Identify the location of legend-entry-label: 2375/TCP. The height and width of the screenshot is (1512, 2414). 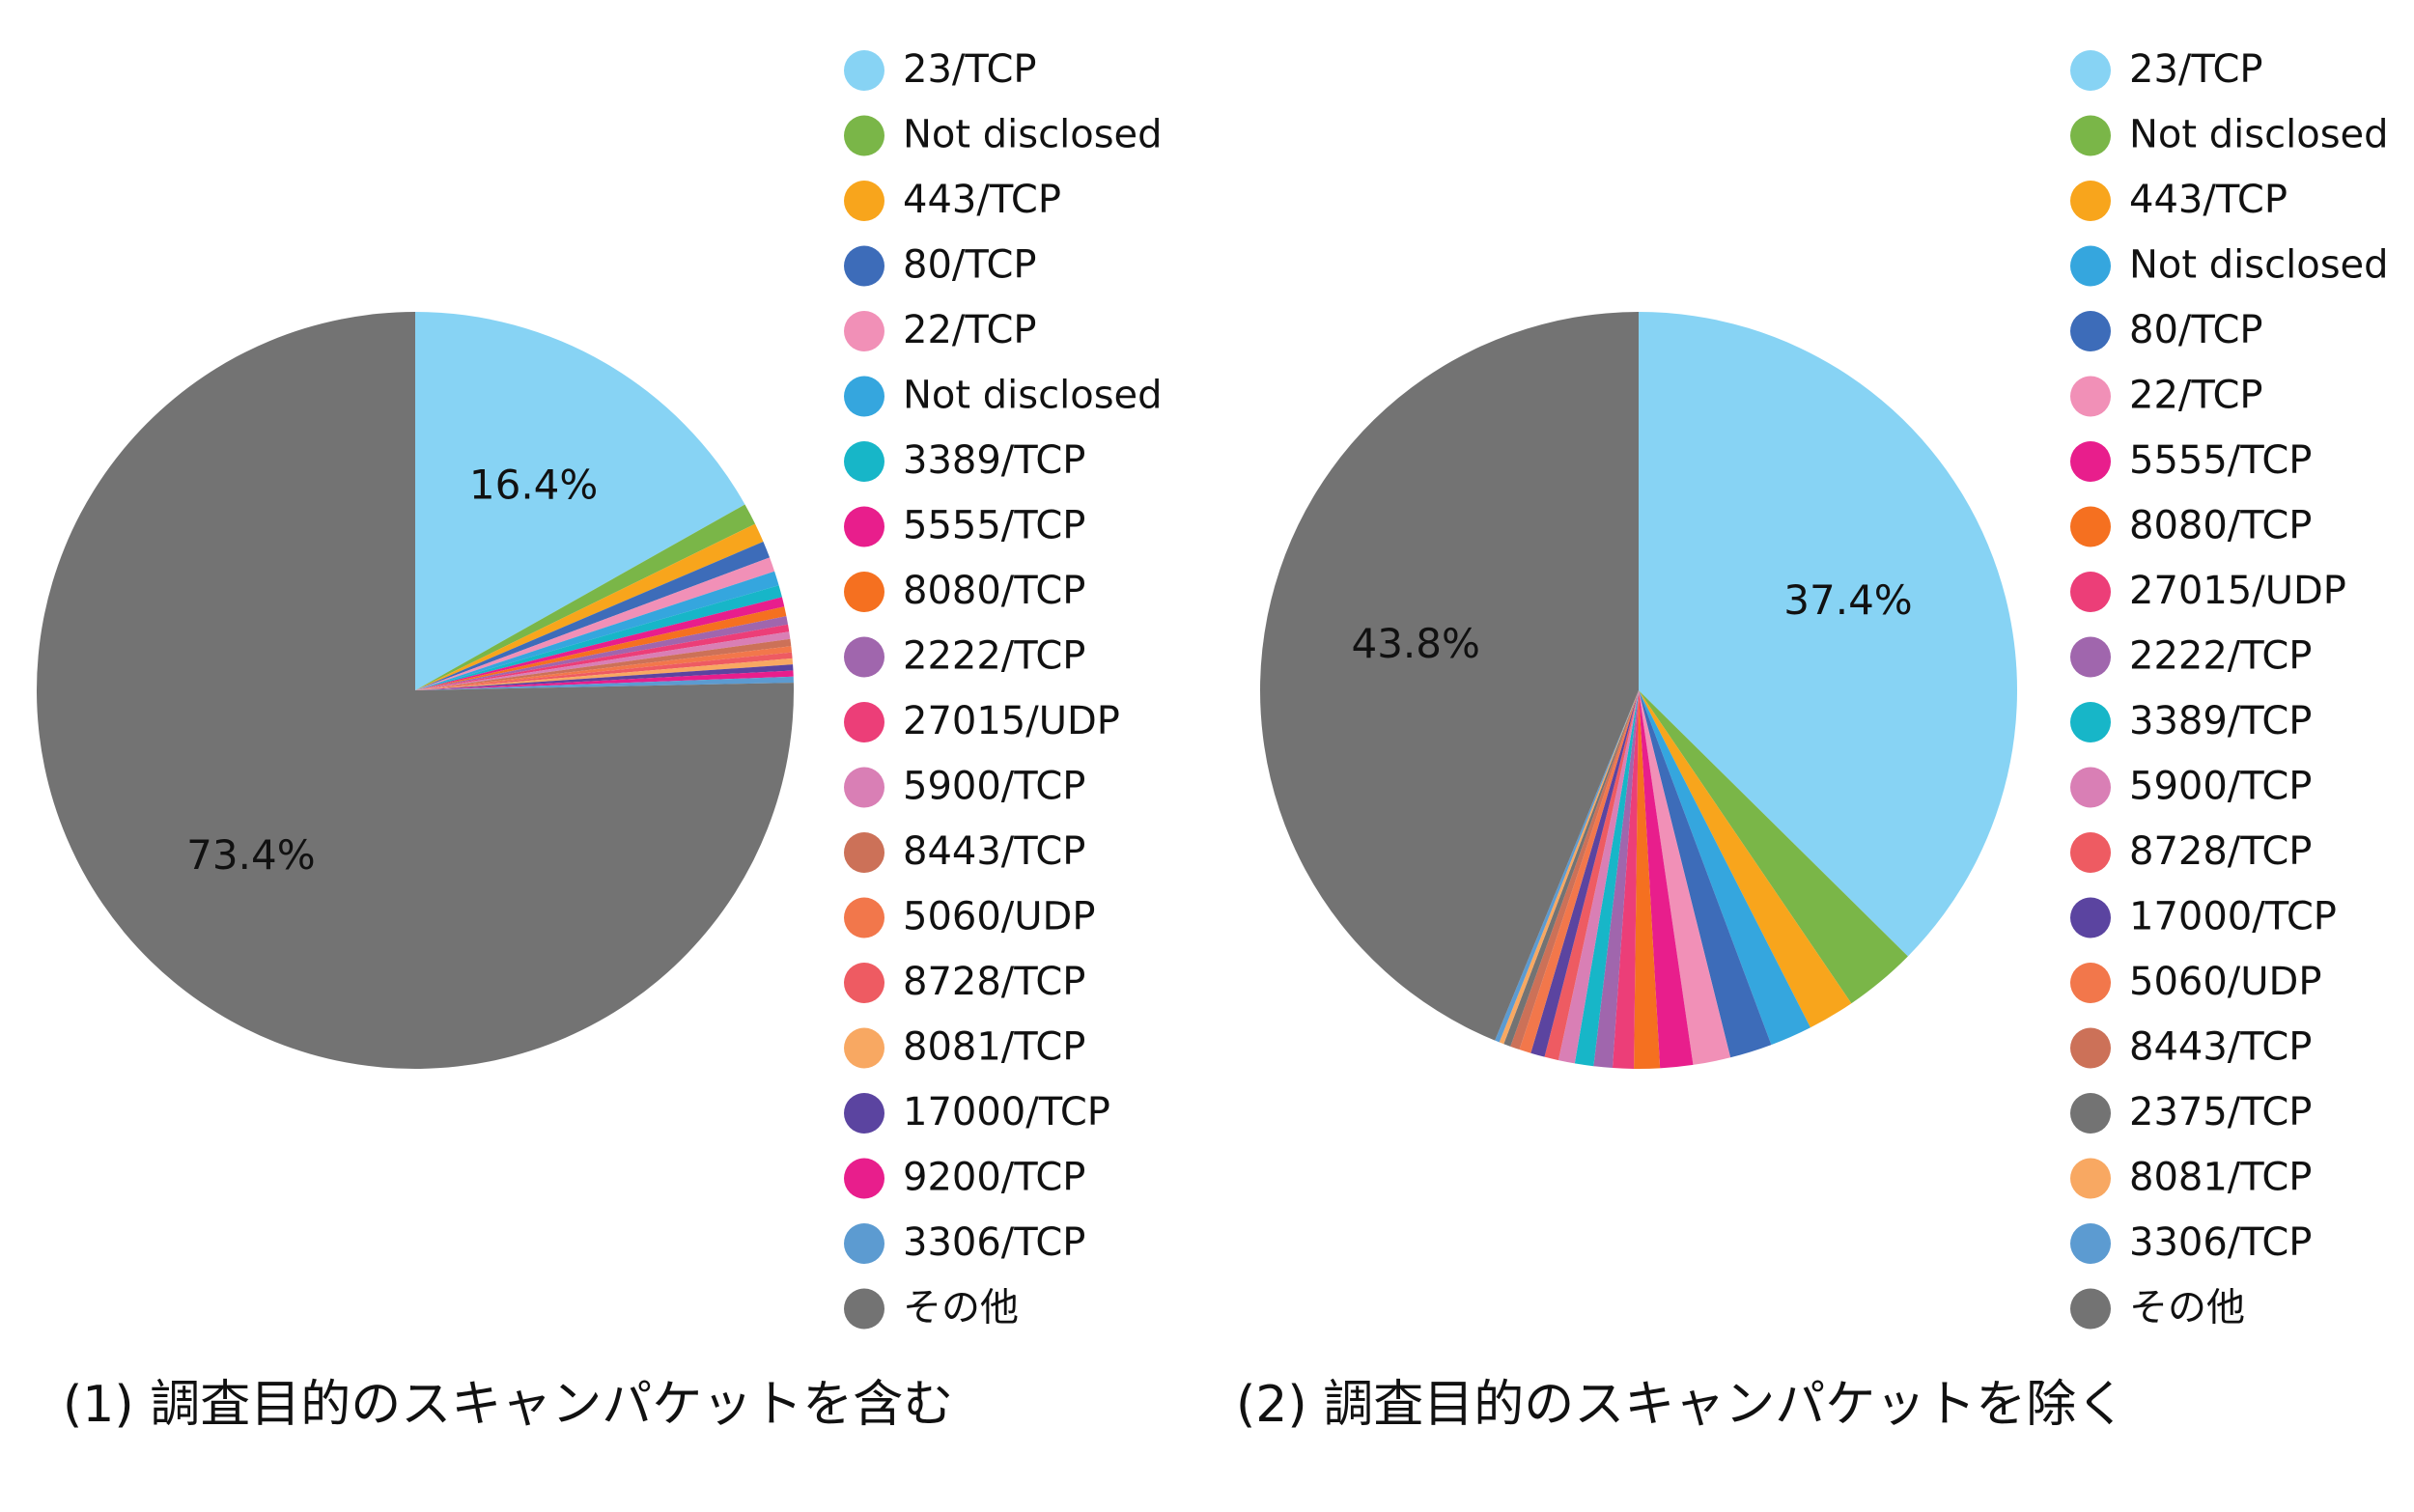
(2220, 1112).